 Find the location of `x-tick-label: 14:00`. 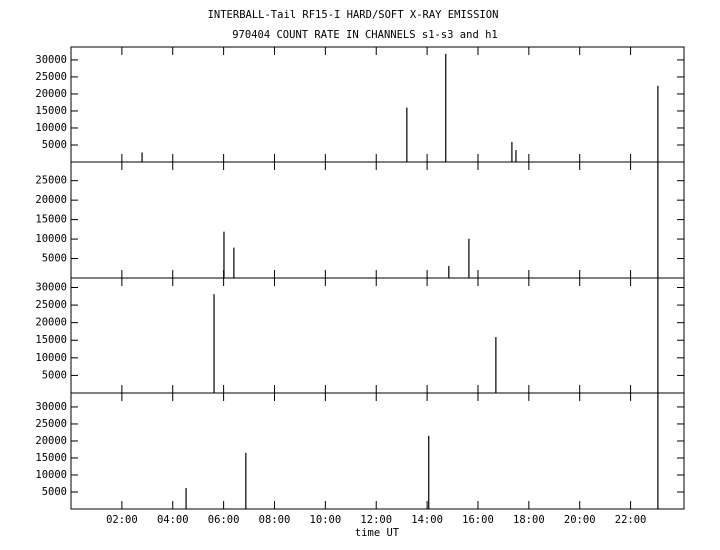

x-tick-label: 14:00 is located at coordinates (427, 520).